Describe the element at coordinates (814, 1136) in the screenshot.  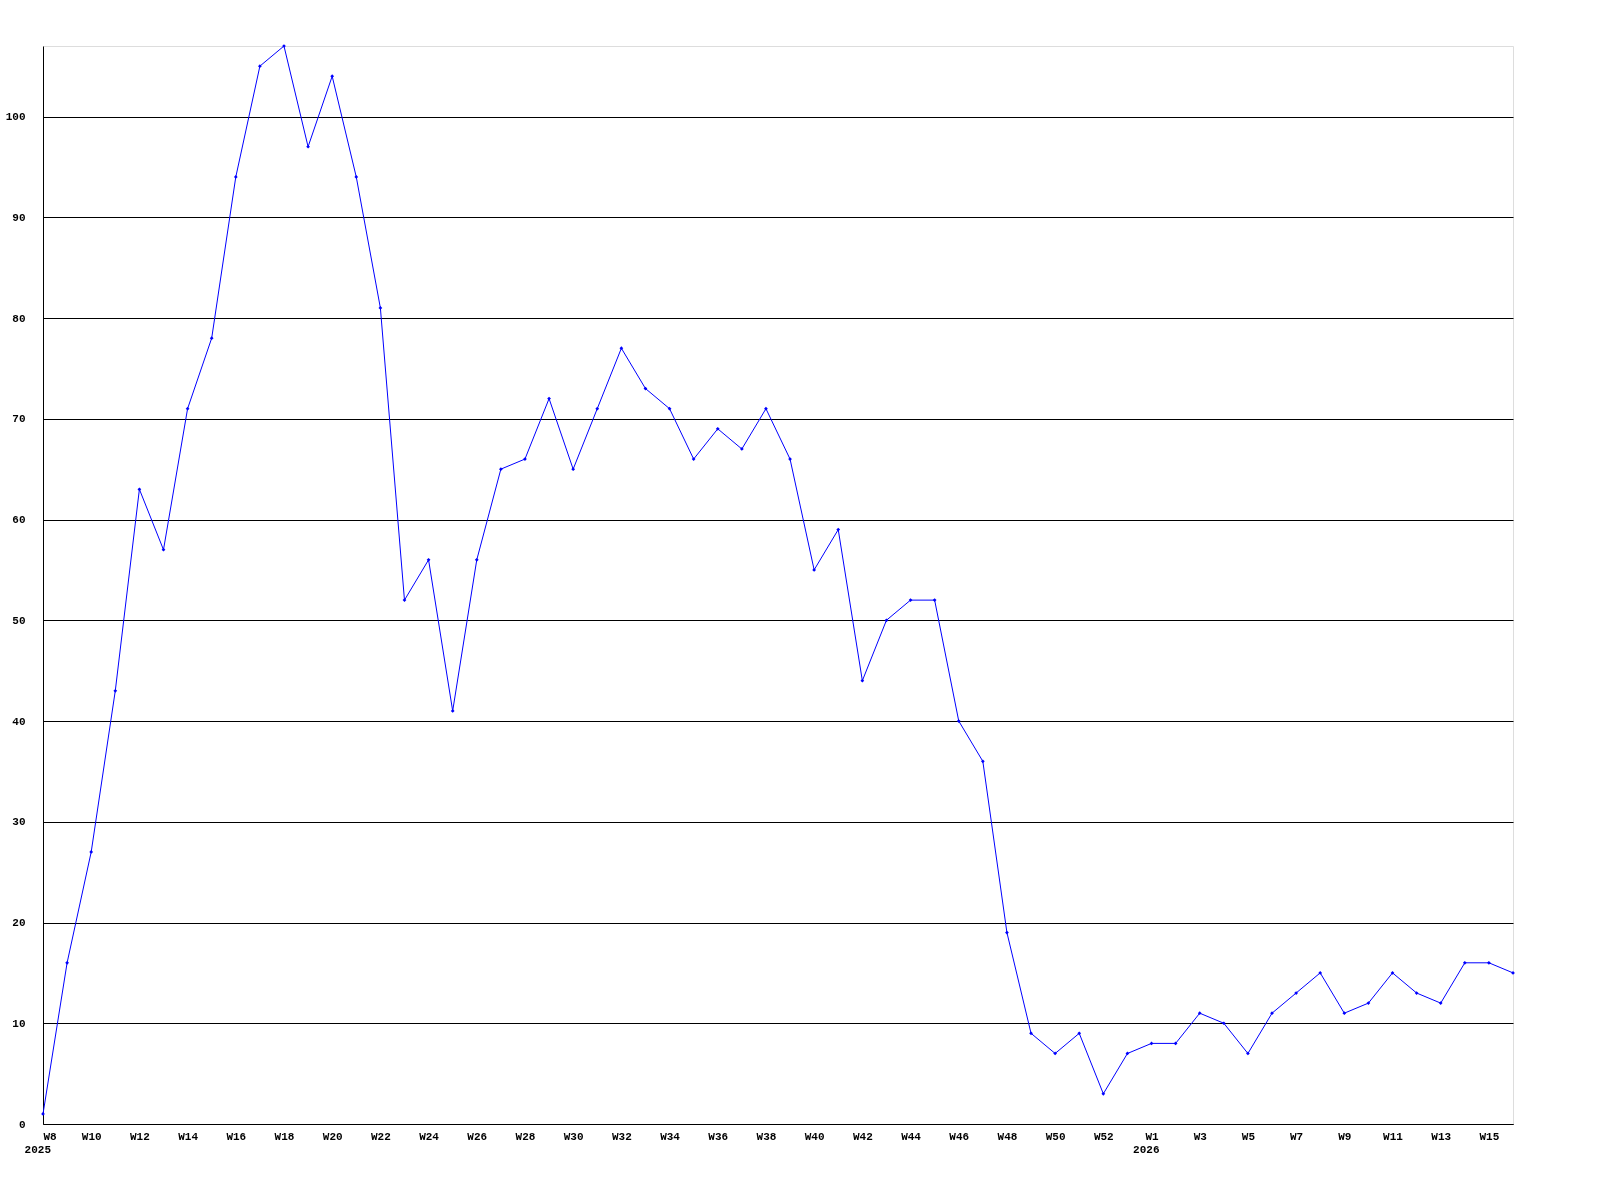
I see `x-tick-label: W40` at that location.